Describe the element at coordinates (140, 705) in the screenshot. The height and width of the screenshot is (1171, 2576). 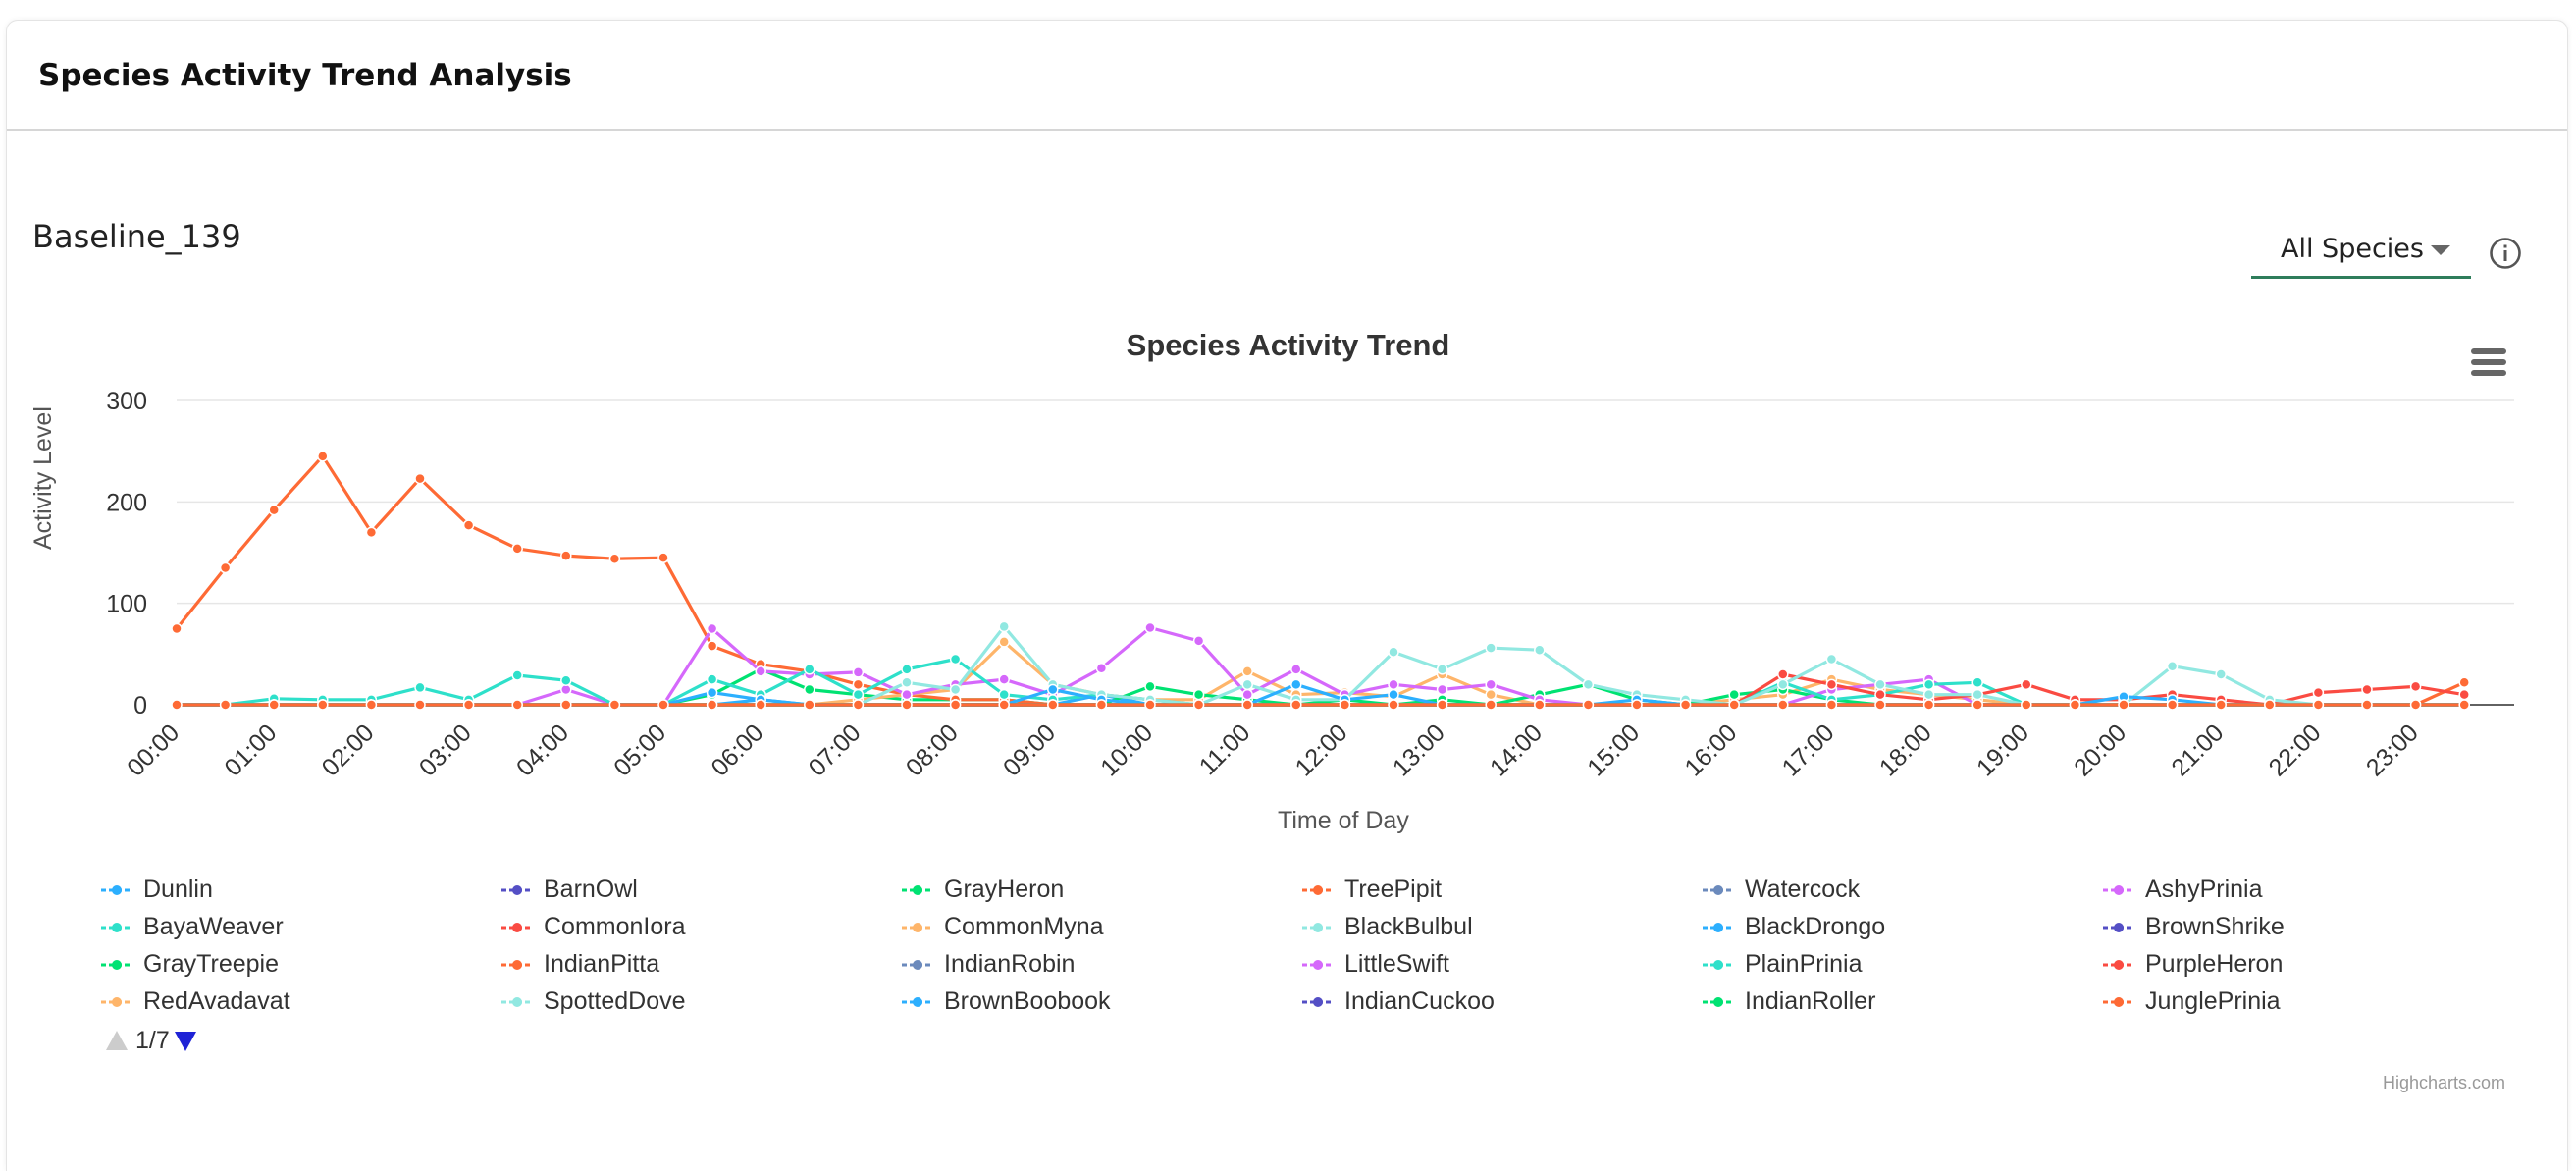
I see `y-tick-label: 0` at that location.